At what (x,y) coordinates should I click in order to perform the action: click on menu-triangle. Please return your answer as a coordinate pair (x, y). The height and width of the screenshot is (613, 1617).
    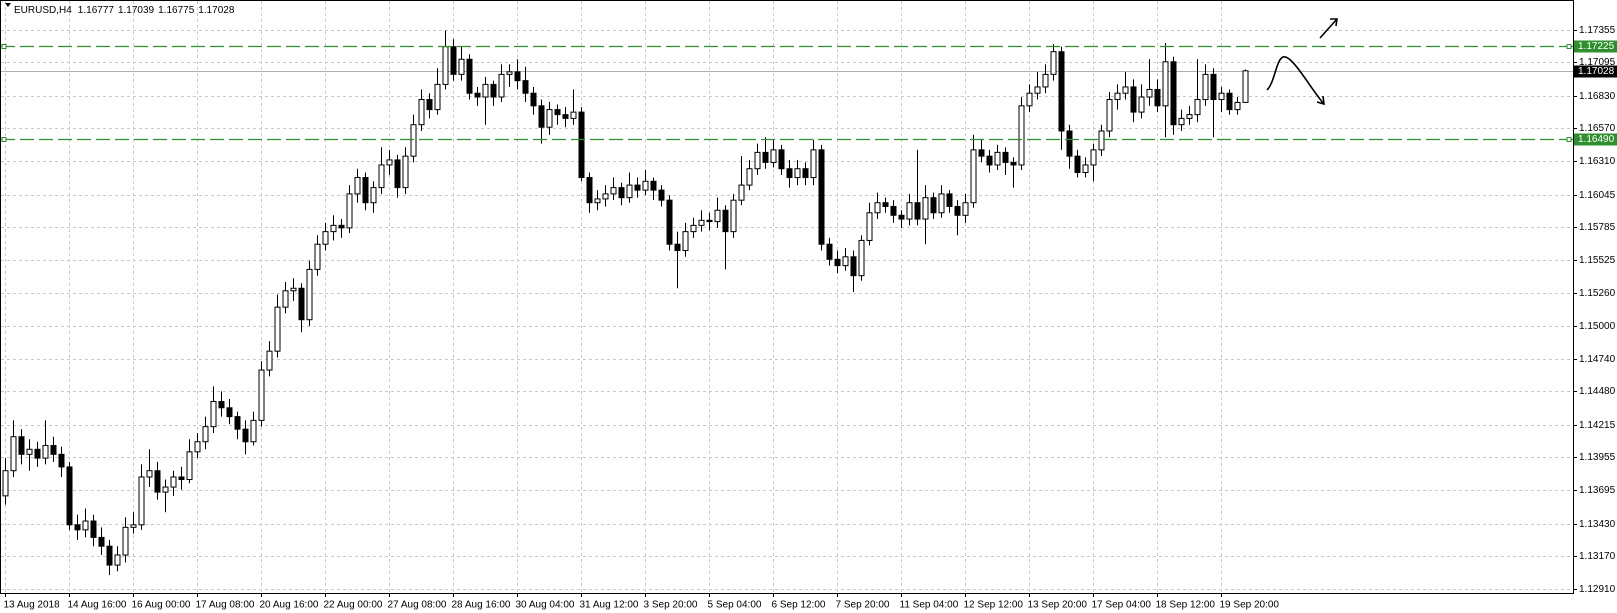
    Looking at the image, I should click on (8, 5).